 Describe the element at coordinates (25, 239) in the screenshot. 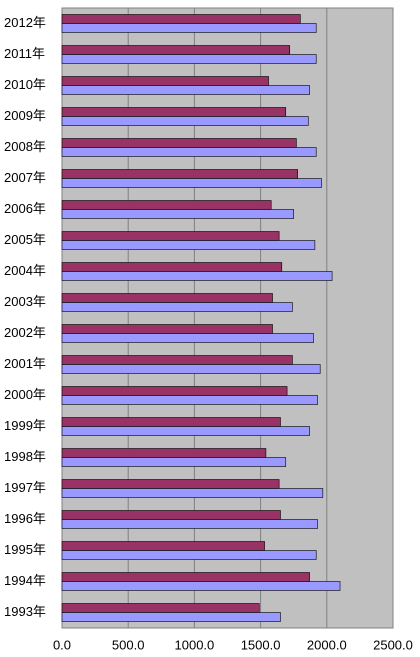

I see `y-tick-label: 2005年` at that location.